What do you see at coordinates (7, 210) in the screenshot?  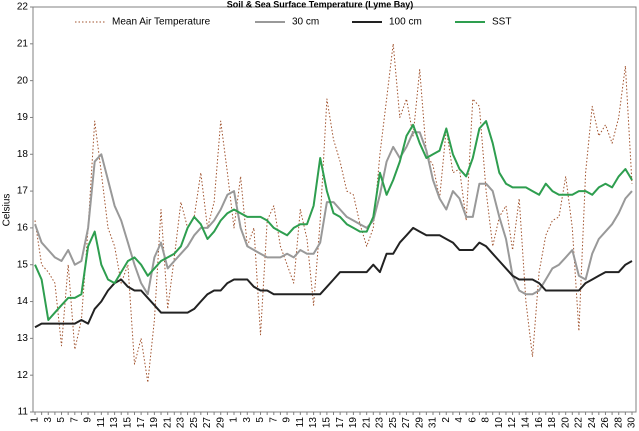 I see `y-axis-label: Celsius` at bounding box center [7, 210].